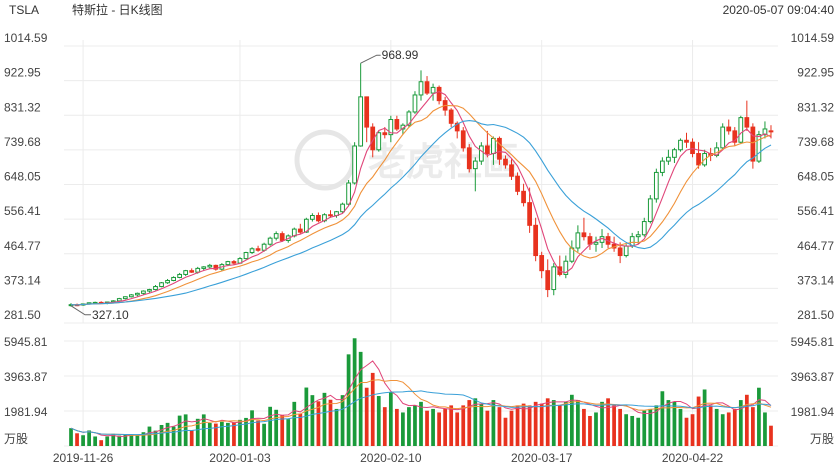 The height and width of the screenshot is (475, 840). What do you see at coordinates (815, 211) in the screenshot?
I see `price-tick-label: 556.41` at bounding box center [815, 211].